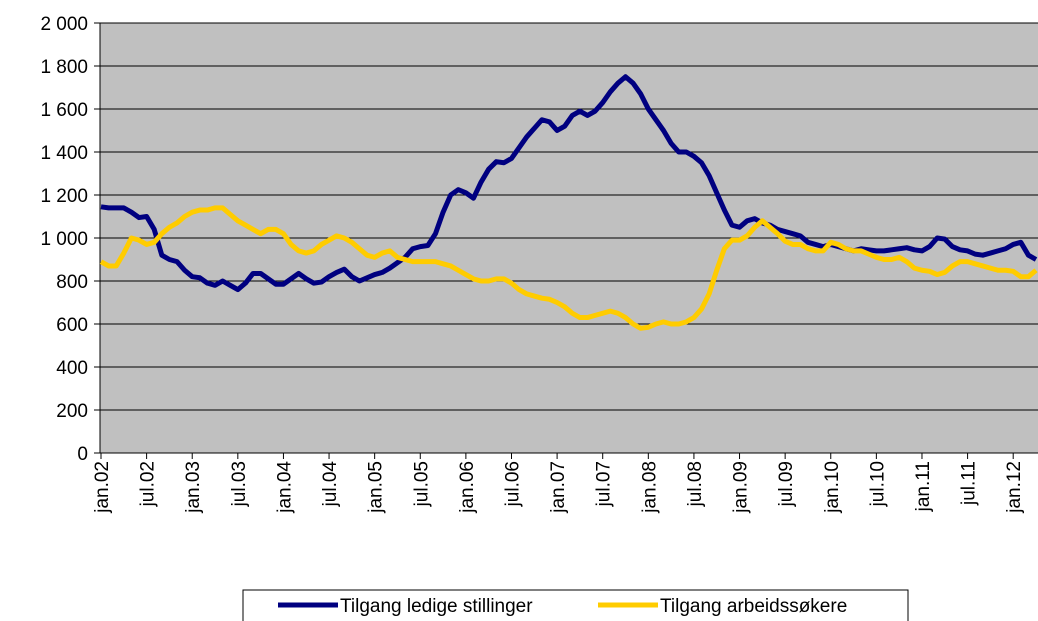  Describe the element at coordinates (695, 484) in the screenshot. I see `x-tick-label: jul.08` at that location.